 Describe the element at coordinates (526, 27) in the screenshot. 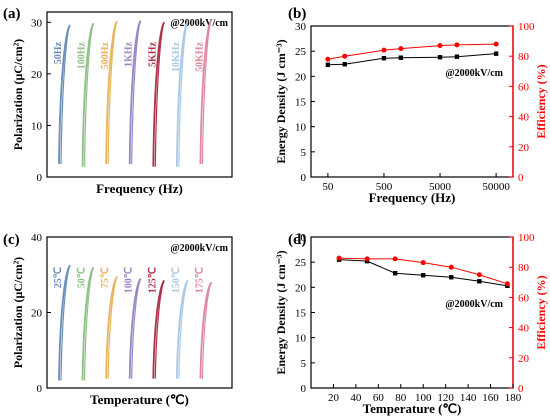

I see `y2-tick-label-b-5: 100` at that location.